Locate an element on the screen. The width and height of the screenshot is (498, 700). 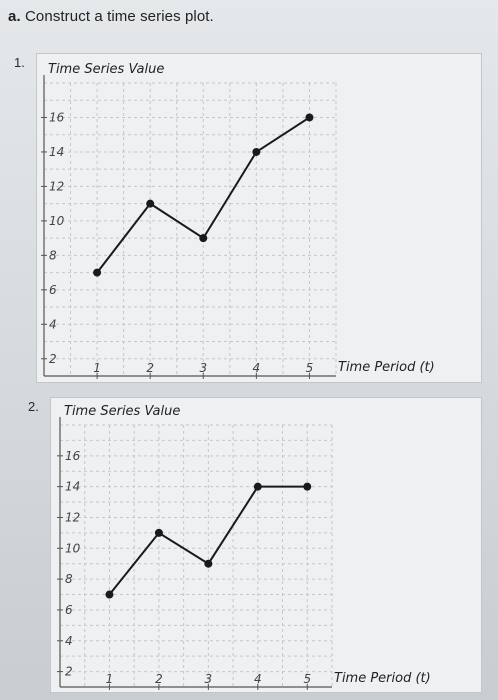
question-prefix: a. is located at coordinates (14, 16).